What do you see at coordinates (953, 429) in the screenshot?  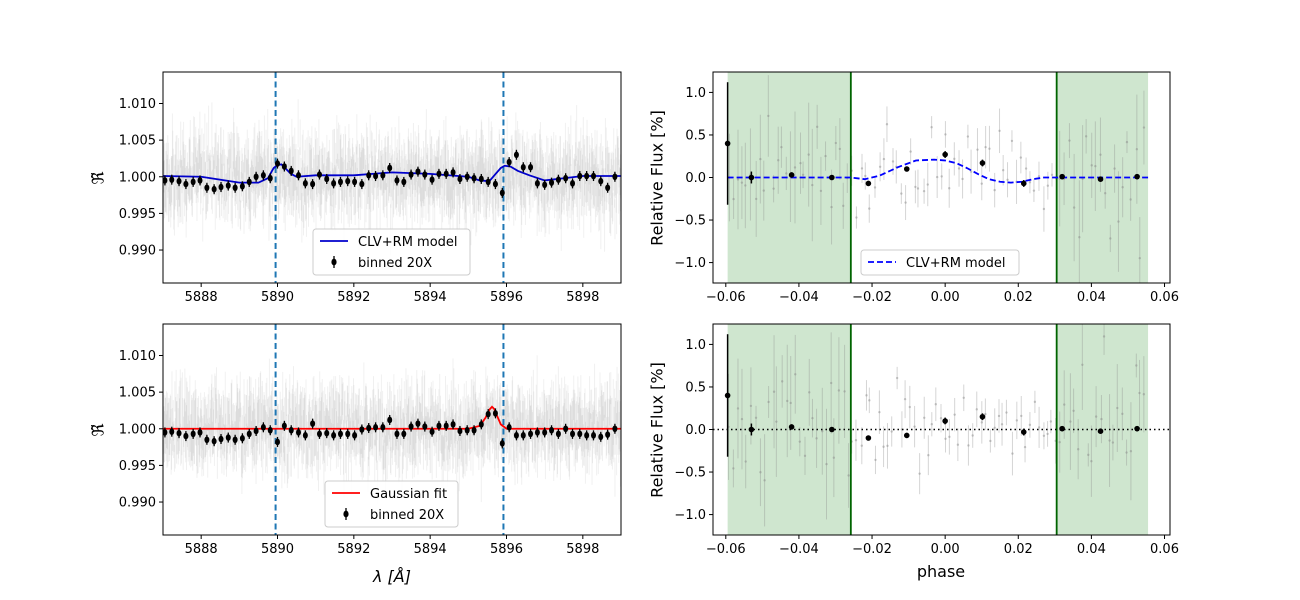 I see `contact-lines` at bounding box center [953, 429].